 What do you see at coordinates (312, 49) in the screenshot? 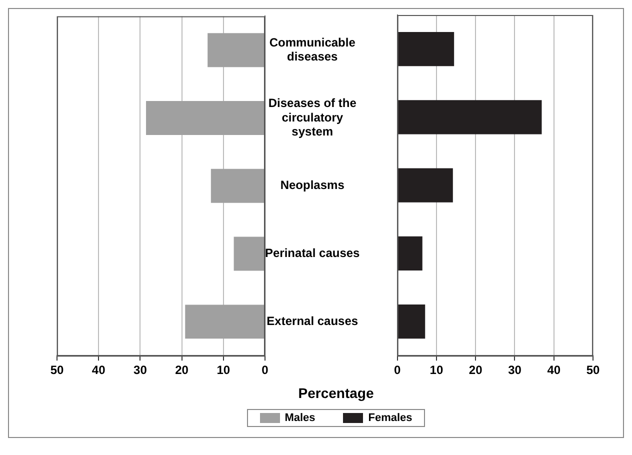
I see `y-tick-label: Communicable diseases` at bounding box center [312, 49].